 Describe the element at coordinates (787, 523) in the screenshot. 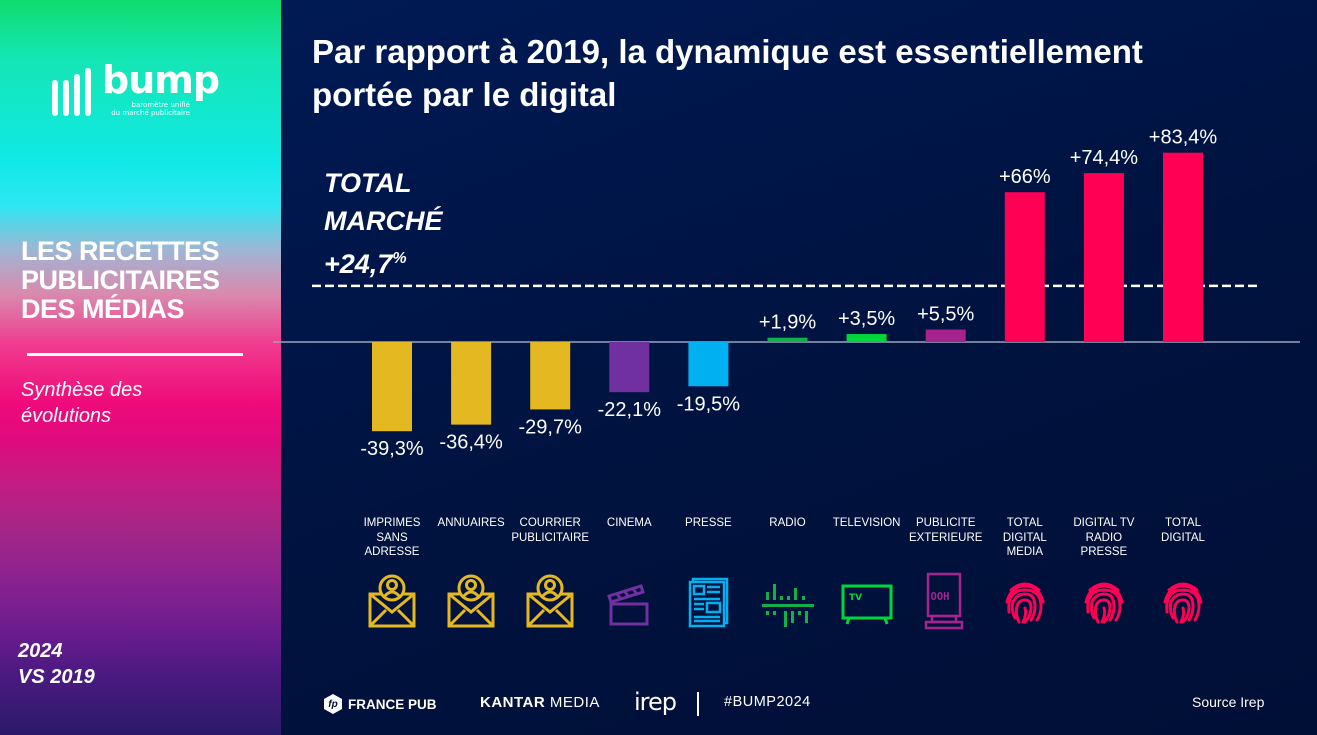

I see `category-label-6: RADIO` at that location.